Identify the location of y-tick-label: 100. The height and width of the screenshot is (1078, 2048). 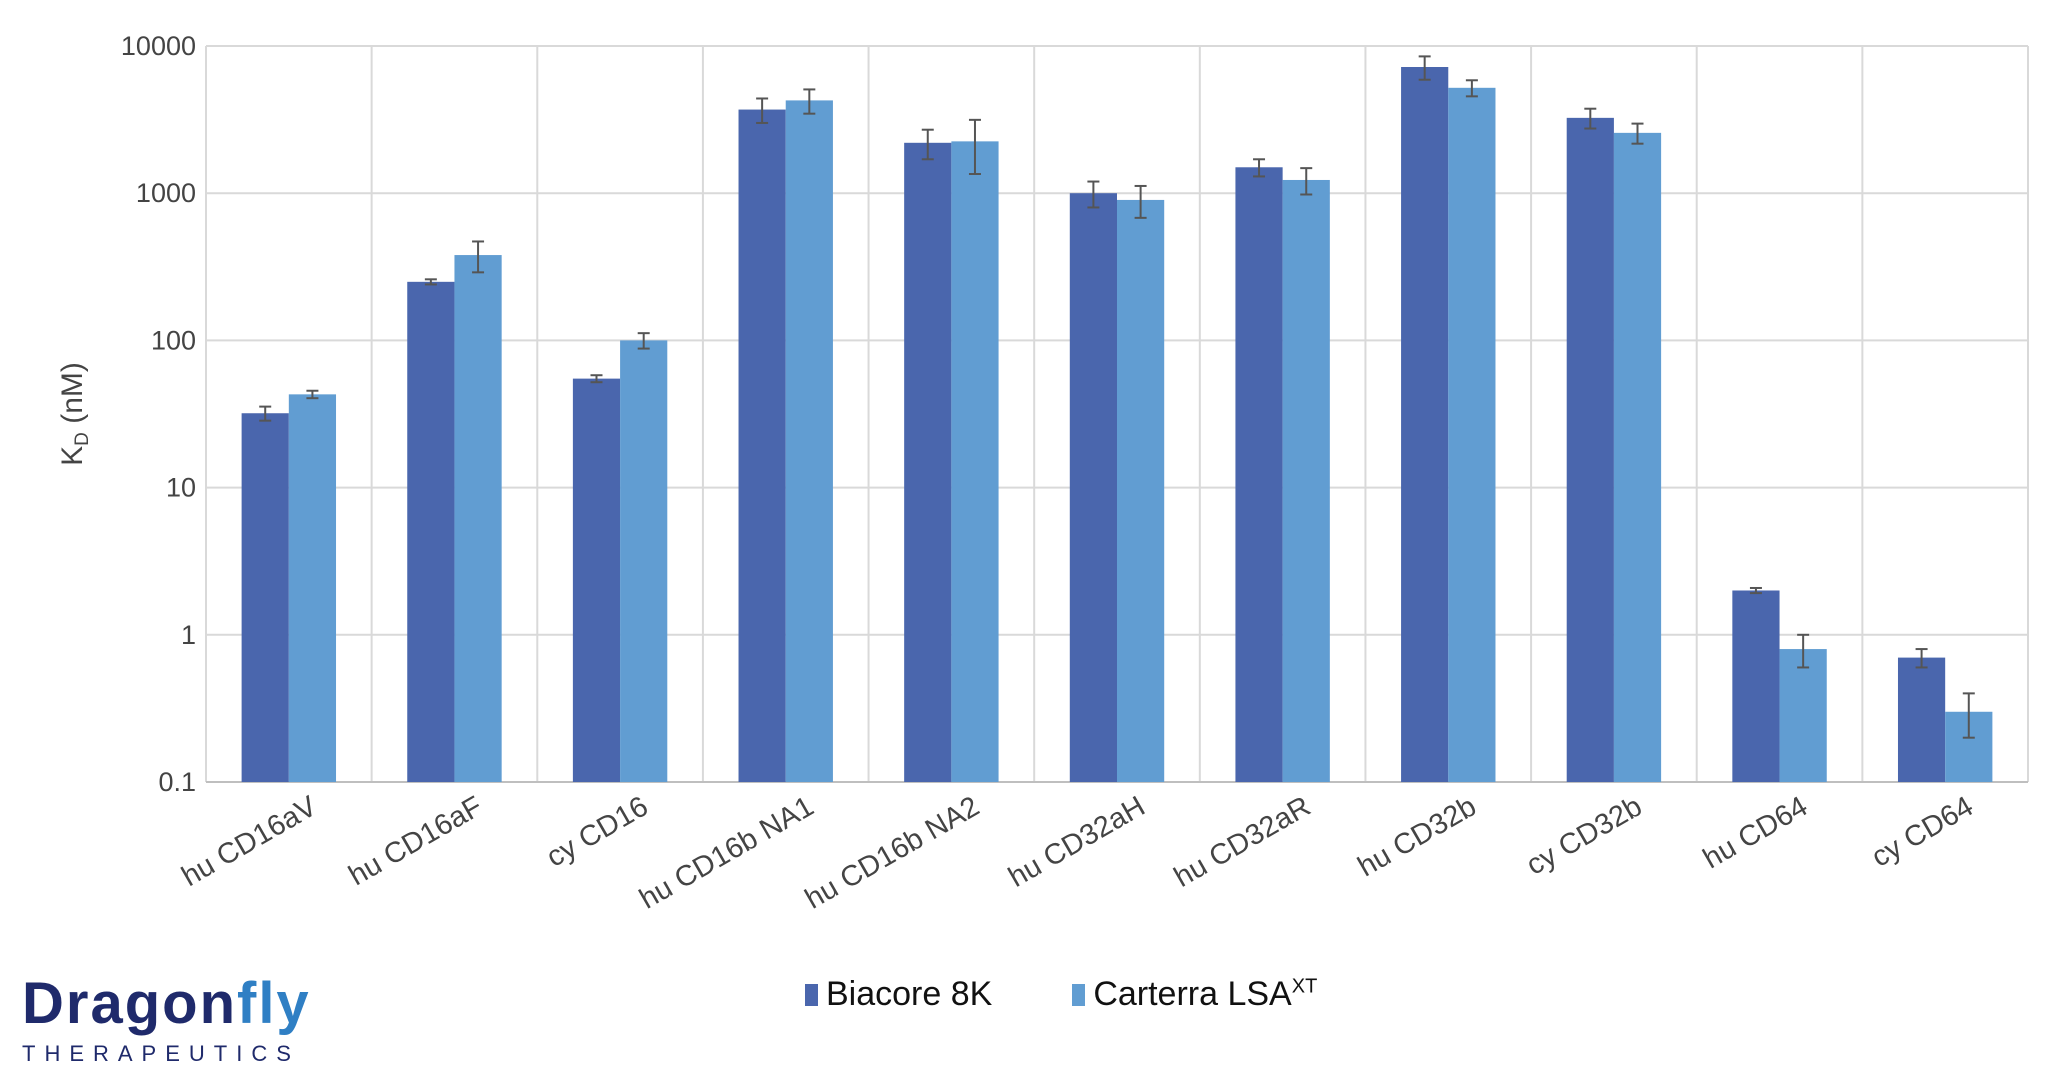
(173, 340).